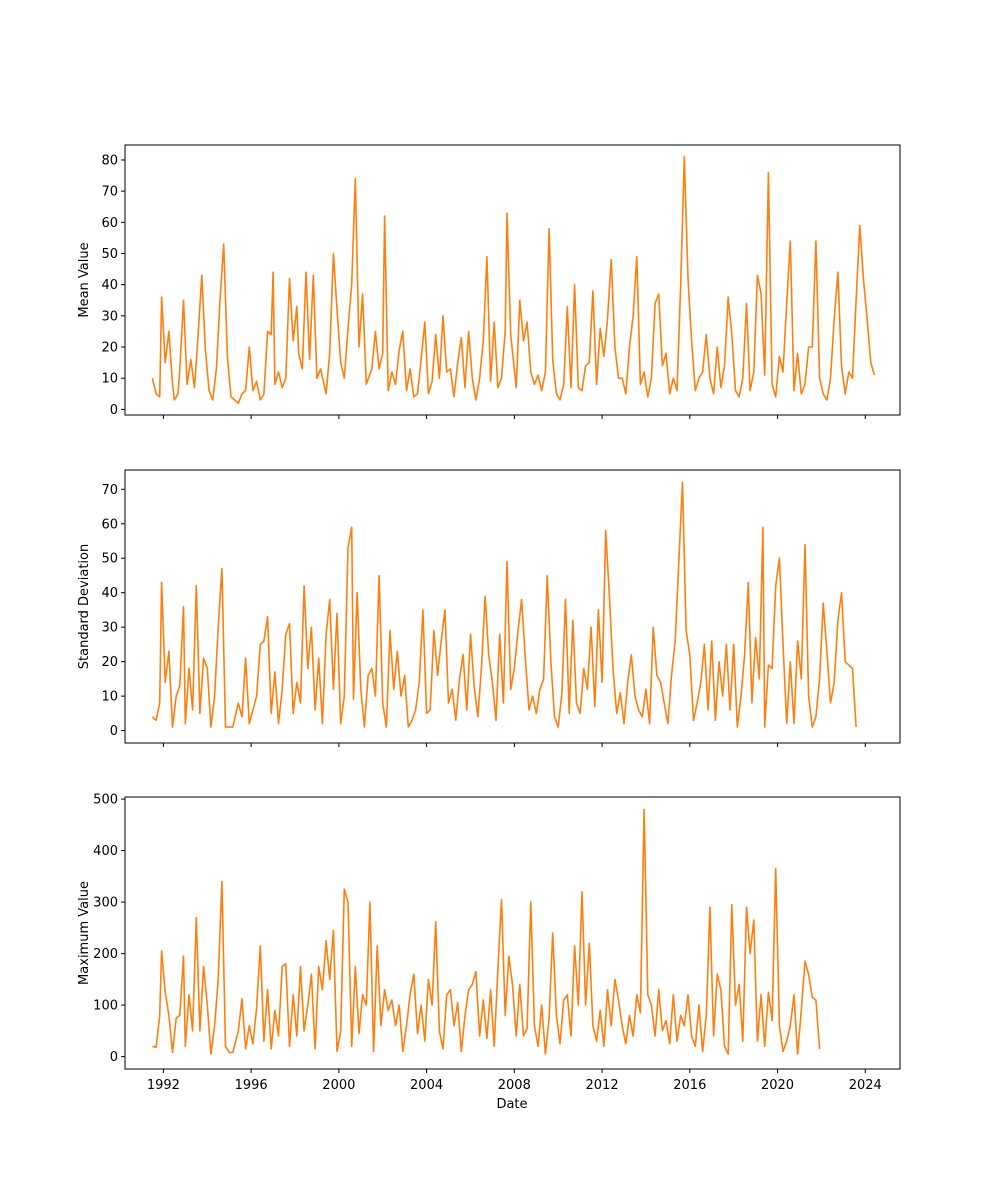 The image size is (1000, 1200). I want to click on y-tick-label: 300, so click(105, 903).